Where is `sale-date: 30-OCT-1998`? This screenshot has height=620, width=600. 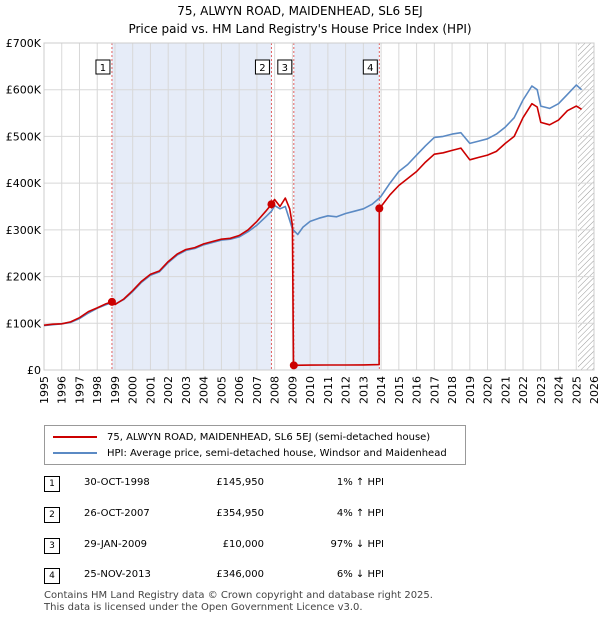 sale-date: 30-OCT-1998 is located at coordinates (117, 482).